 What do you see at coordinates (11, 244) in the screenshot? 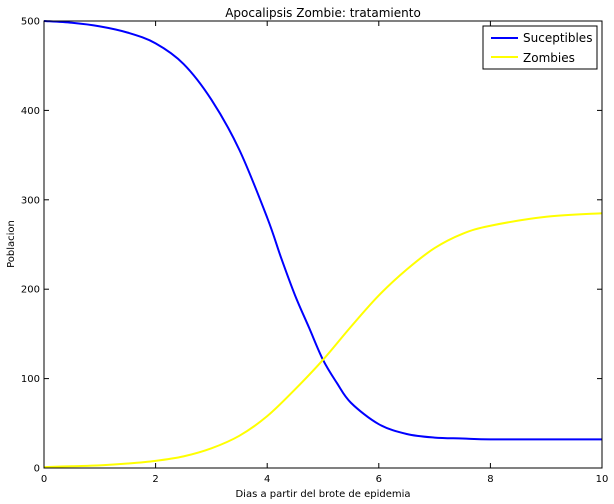
I see `y-axis-label: Poblacion` at bounding box center [11, 244].